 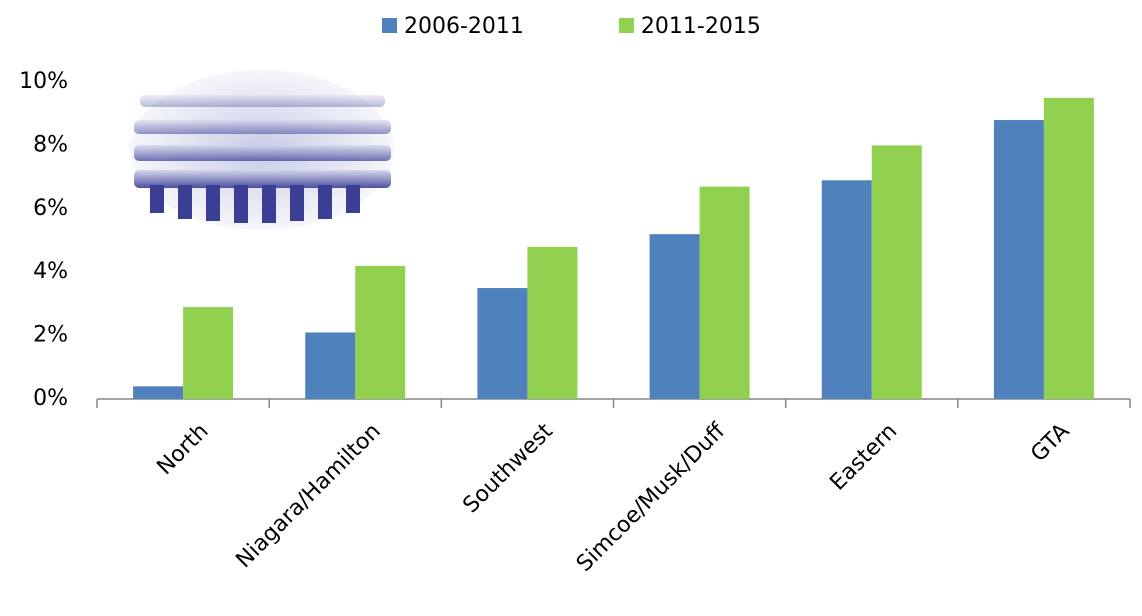 I want to click on x-tick-label: Niagara/Hamilton, so click(x=308, y=496).